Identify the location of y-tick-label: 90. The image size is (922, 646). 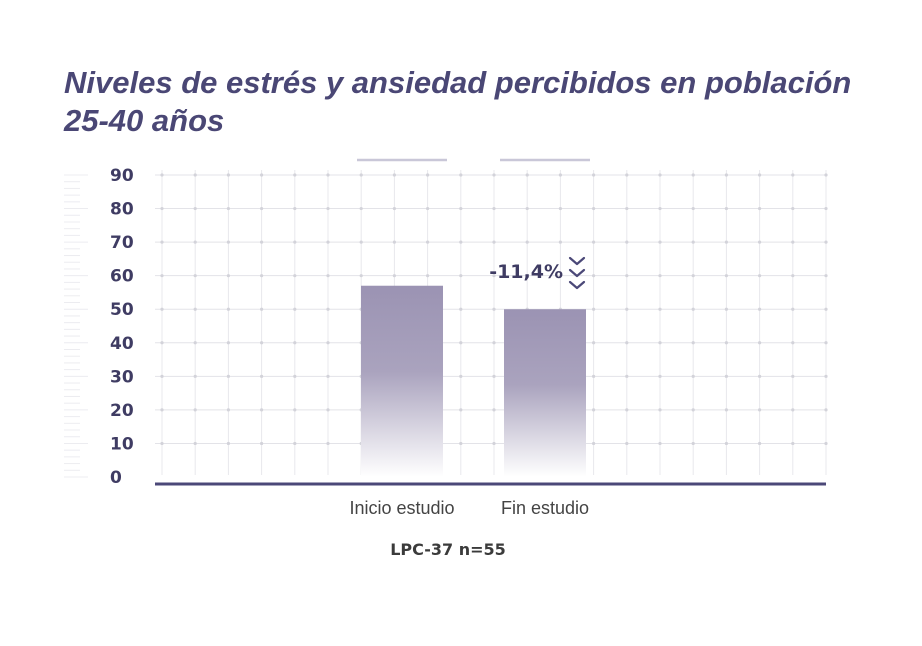
(122, 176).